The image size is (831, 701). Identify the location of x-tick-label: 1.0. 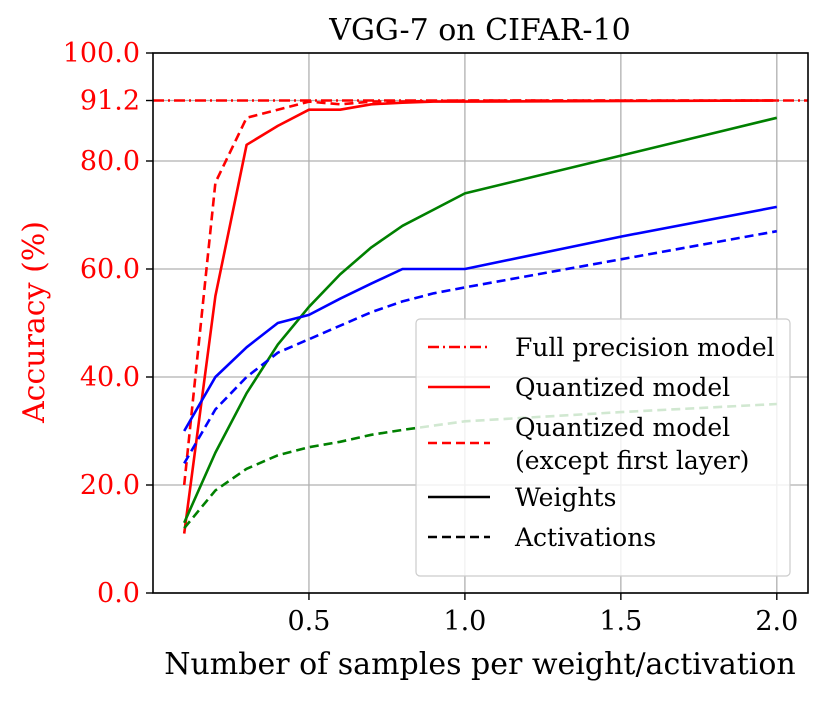
(464, 621).